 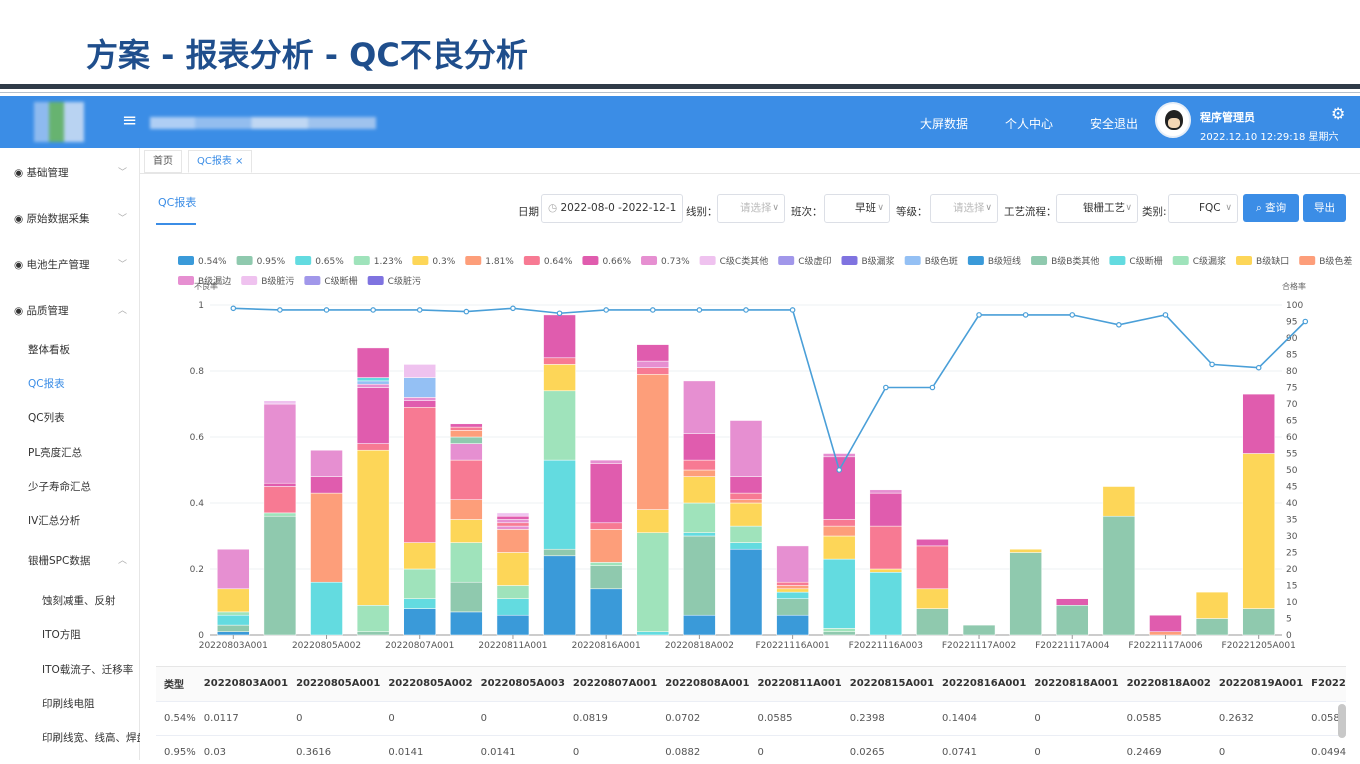 What do you see at coordinates (1203, 208) in the screenshot?
I see `type-select: FQC ∨` at bounding box center [1203, 208].